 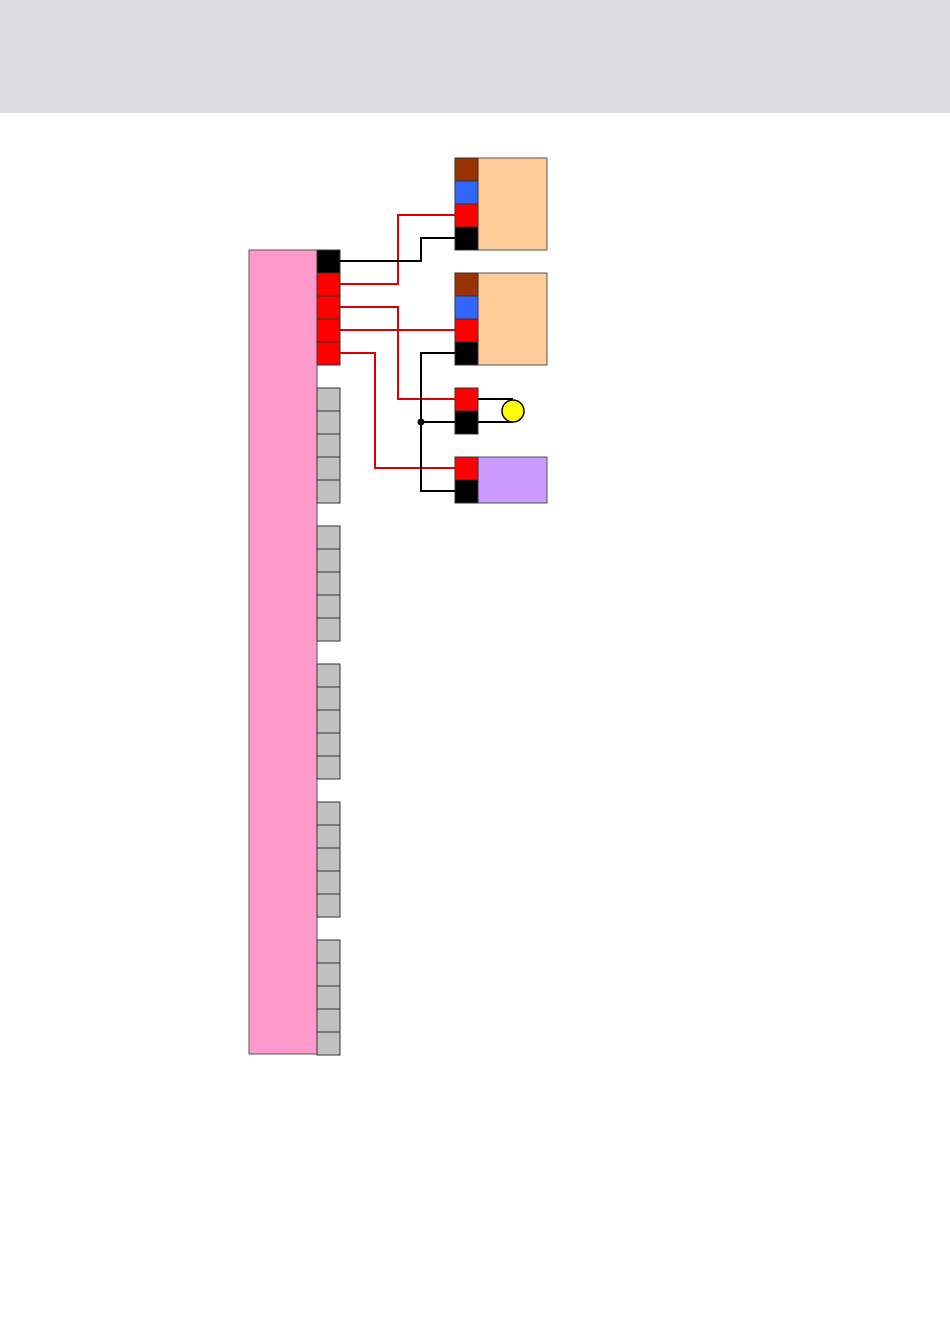 What do you see at coordinates (466, 468) in the screenshot?
I see `device-pin-power` at bounding box center [466, 468].